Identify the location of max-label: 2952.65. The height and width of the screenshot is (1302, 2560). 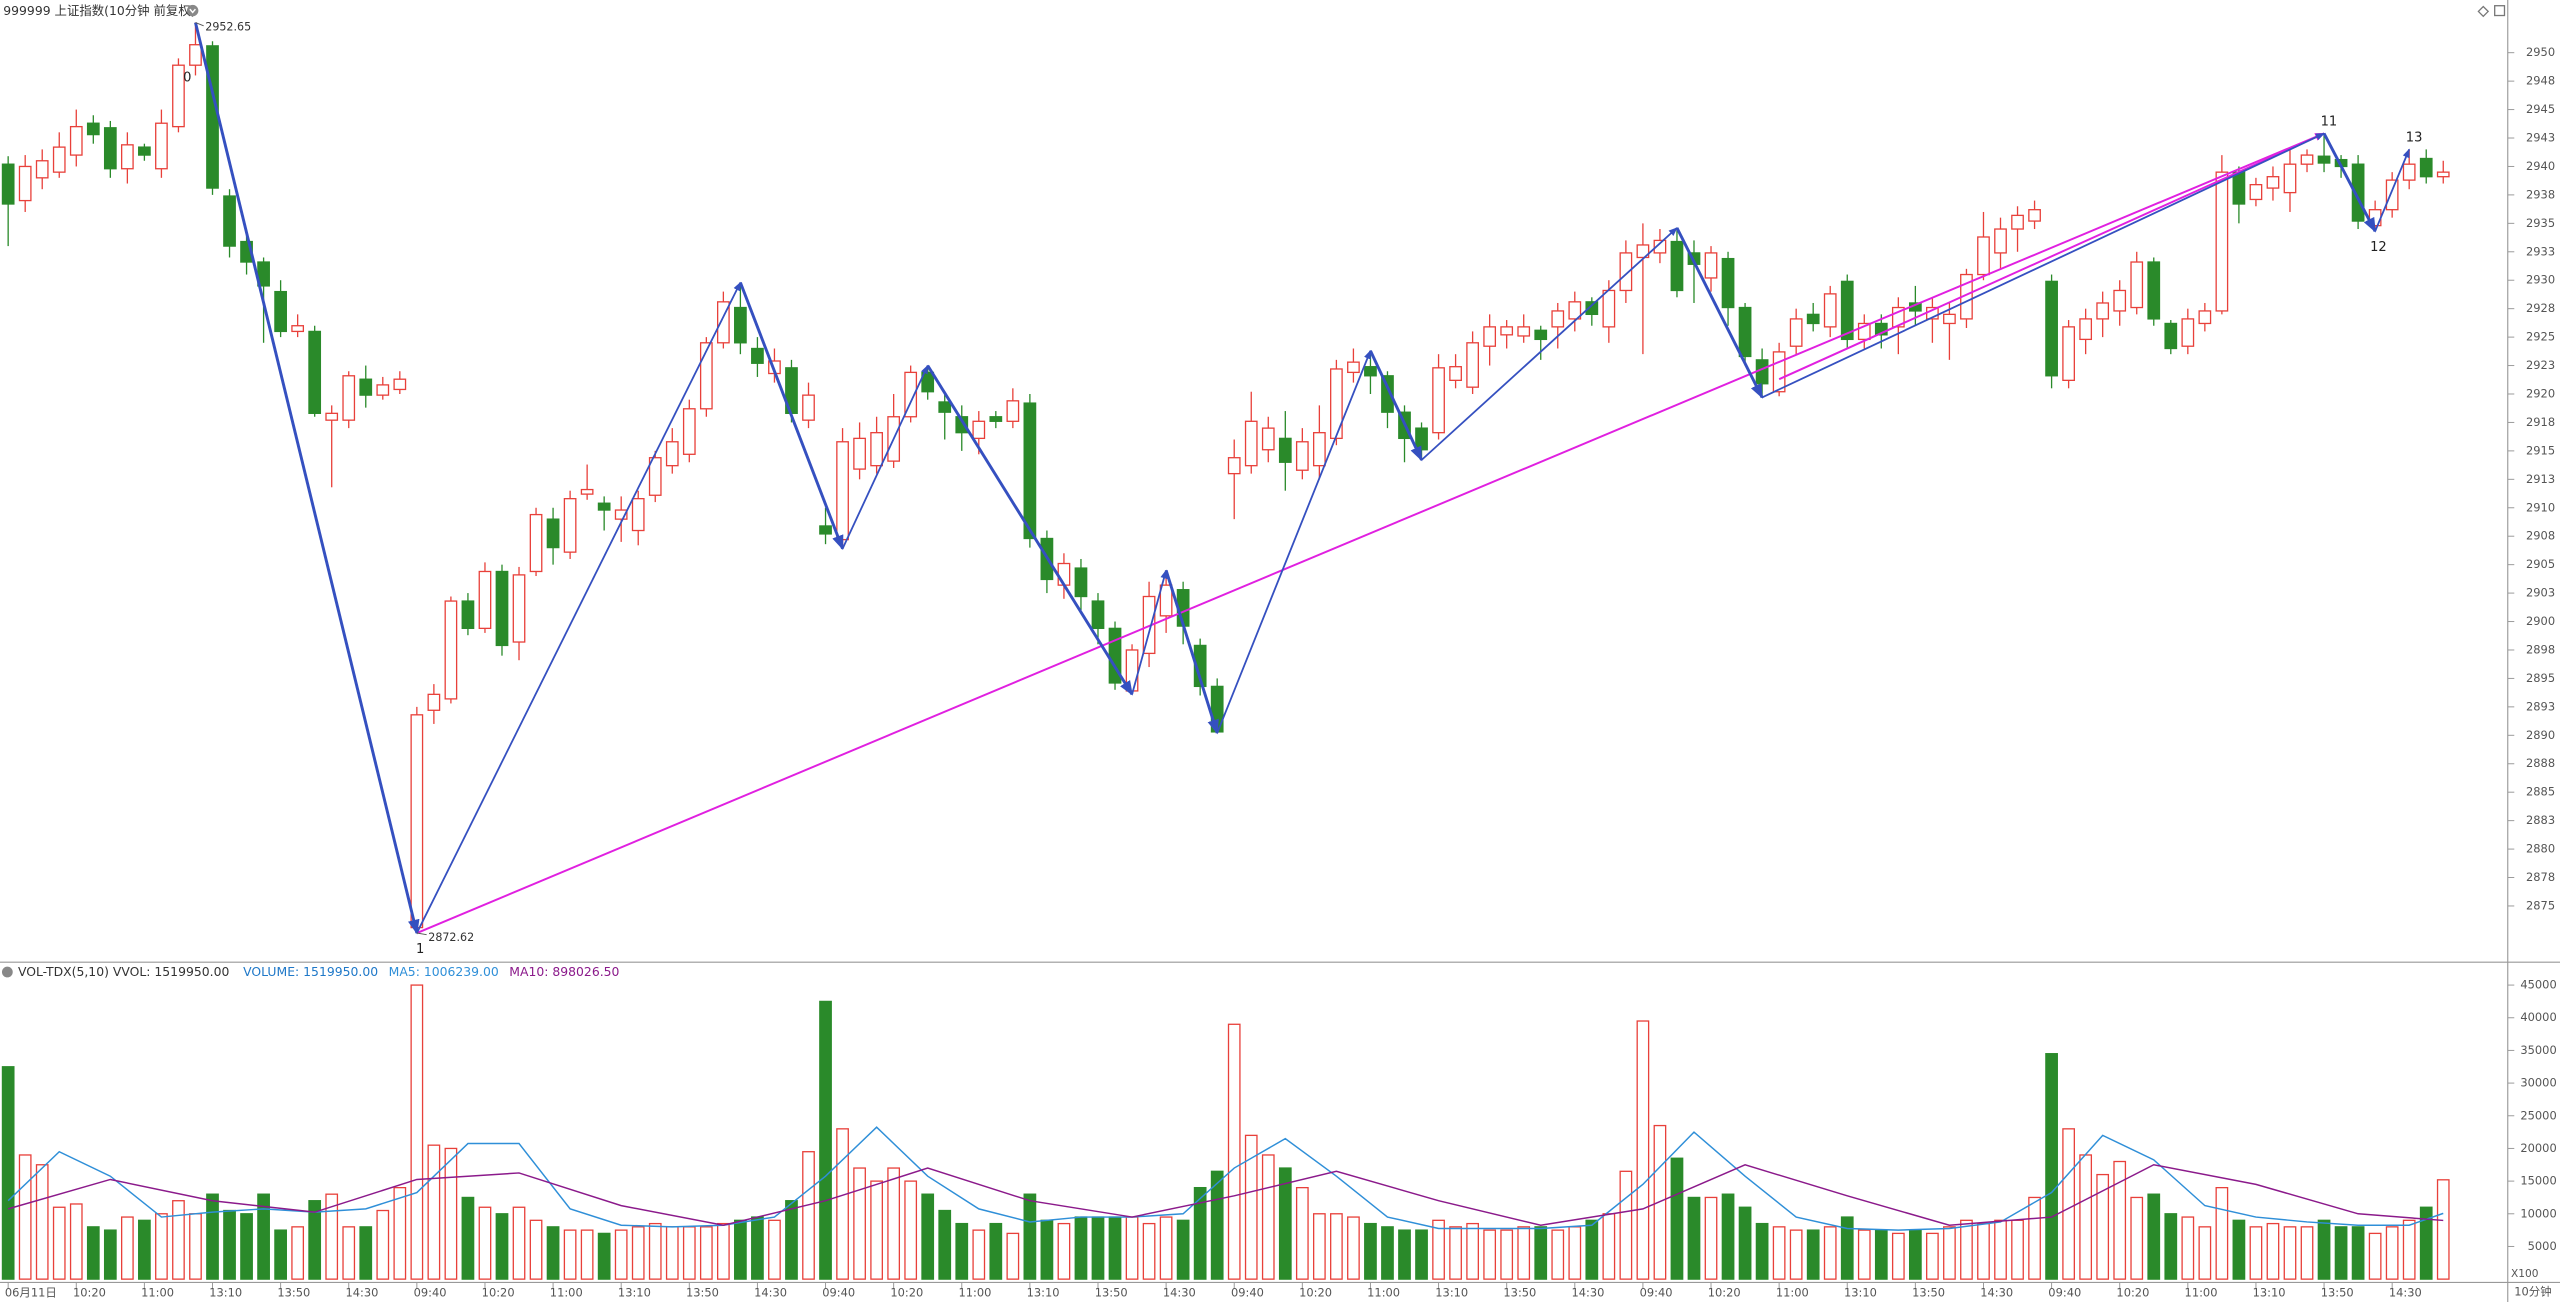
(228, 26).